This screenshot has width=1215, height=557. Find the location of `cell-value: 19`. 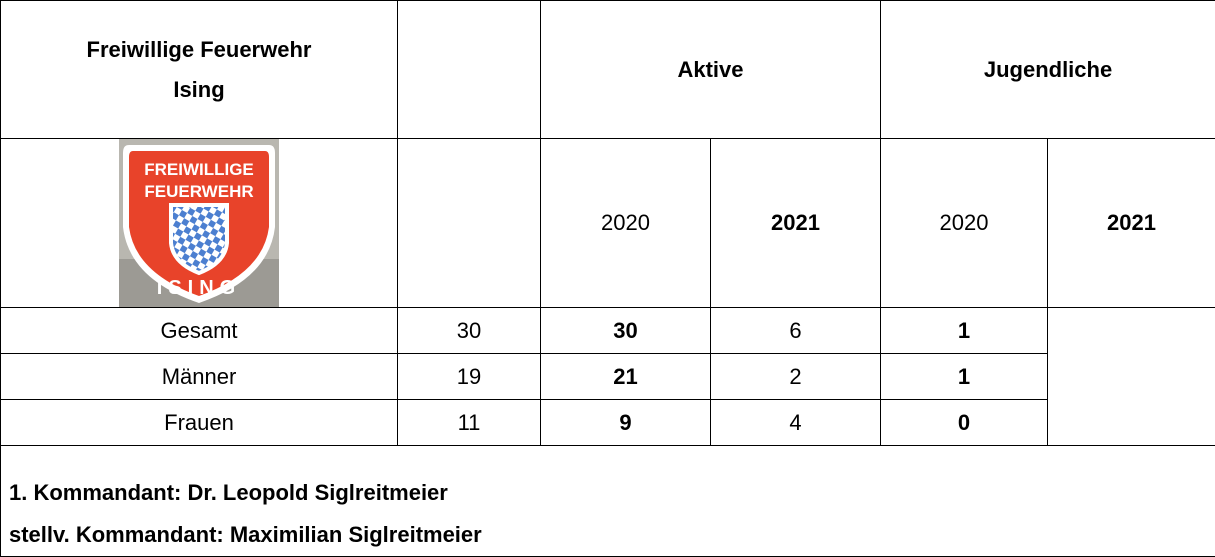

cell-value: 19 is located at coordinates (469, 377).